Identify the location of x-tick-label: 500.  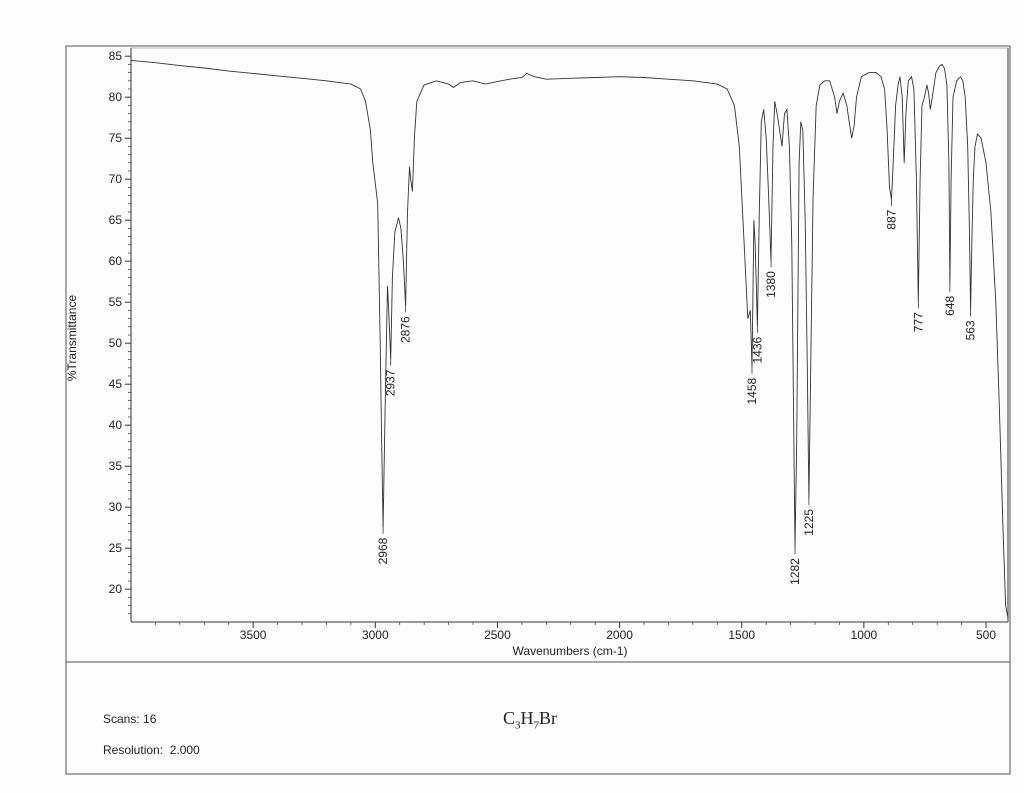
(986, 635).